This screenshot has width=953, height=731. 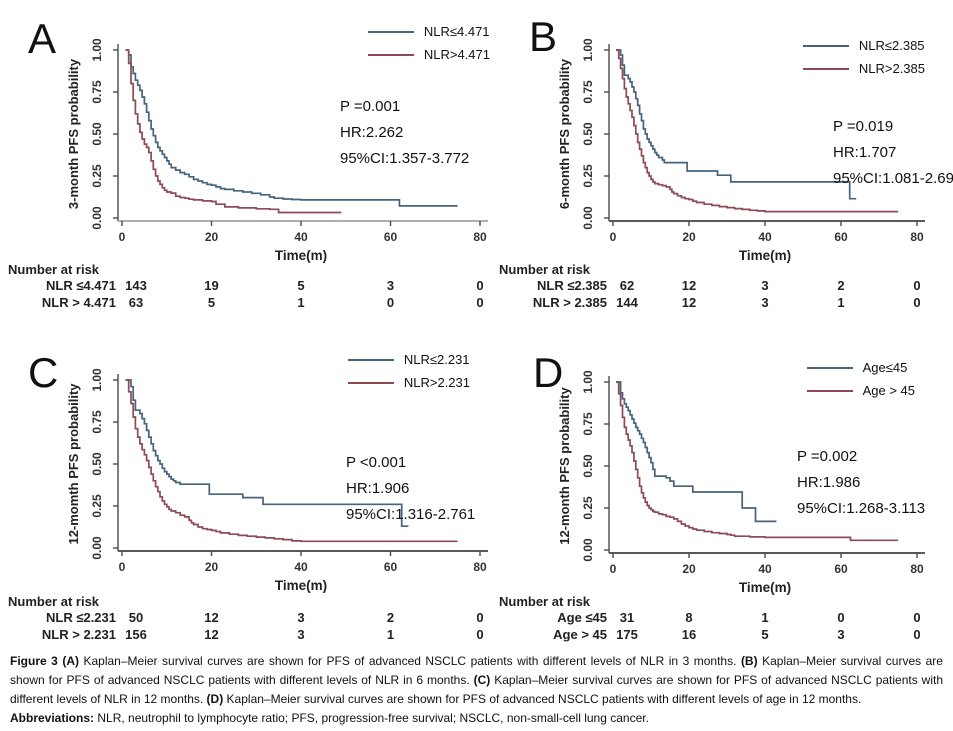 I want to click on km-plot-d, so click(x=764, y=467).